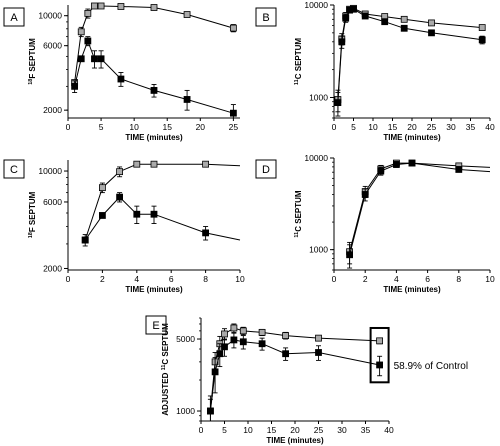  Describe the element at coordinates (272, 430) in the screenshot. I see `panel-e-x-tick-label: 15` at that location.